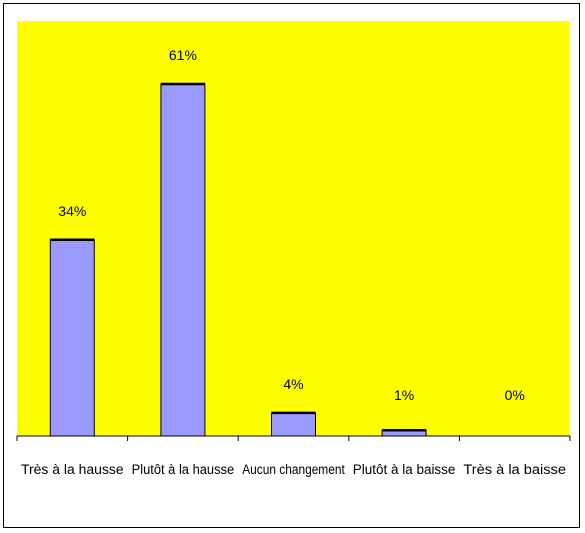  Describe the element at coordinates (404, 469) in the screenshot. I see `x-tick-label: Plutôt à la baisse` at that location.